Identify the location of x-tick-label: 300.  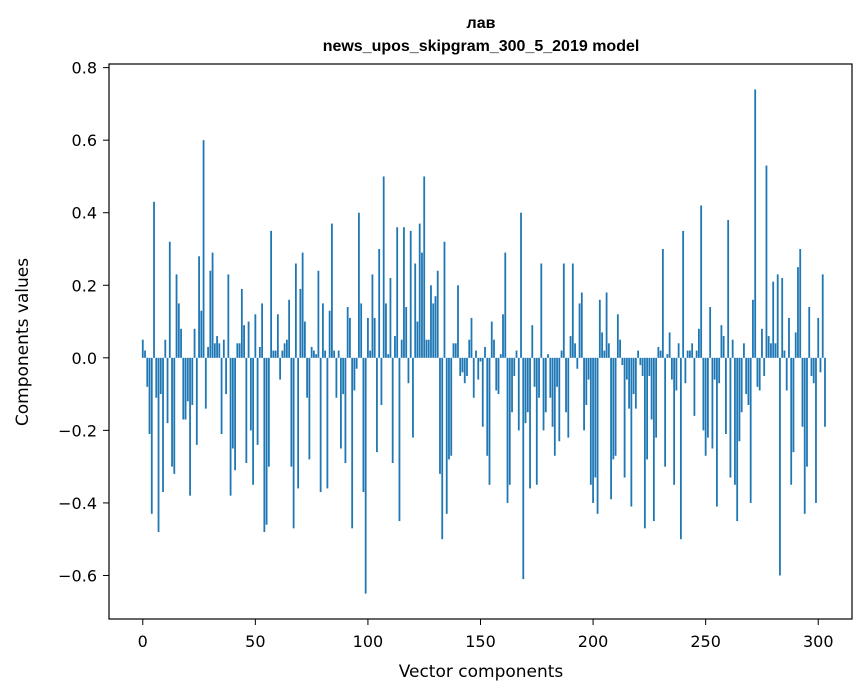
(818, 641).